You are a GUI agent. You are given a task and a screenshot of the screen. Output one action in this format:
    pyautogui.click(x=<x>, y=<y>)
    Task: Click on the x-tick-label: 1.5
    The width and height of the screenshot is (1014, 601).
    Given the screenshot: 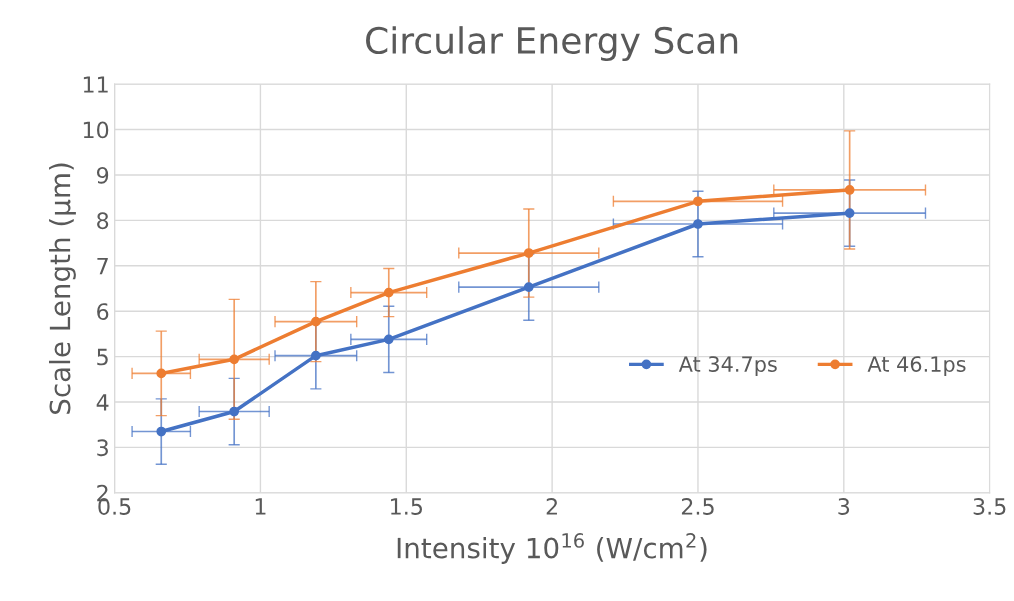 What is the action you would take?
    pyautogui.click(x=407, y=506)
    